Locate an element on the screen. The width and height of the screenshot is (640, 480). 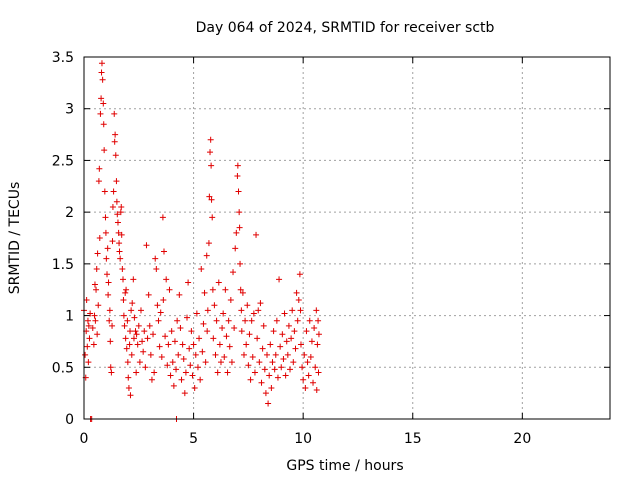
y-tick-label: 3.5 is located at coordinates (63, 58).